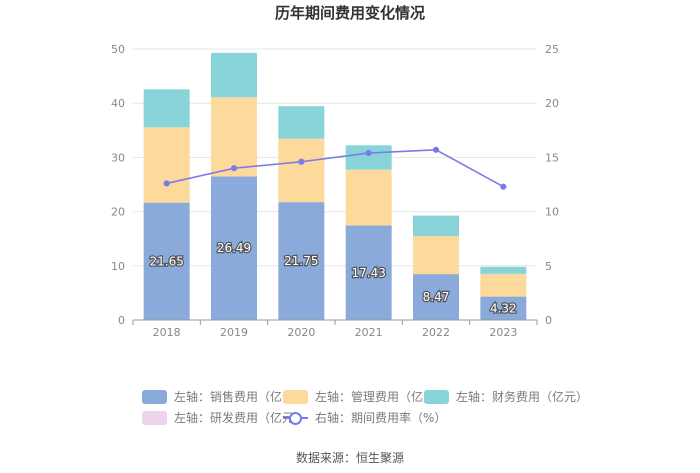 This screenshot has width=700, height=473. What do you see at coordinates (503, 332) in the screenshot?
I see `x-tick-label: 2023` at bounding box center [503, 332].